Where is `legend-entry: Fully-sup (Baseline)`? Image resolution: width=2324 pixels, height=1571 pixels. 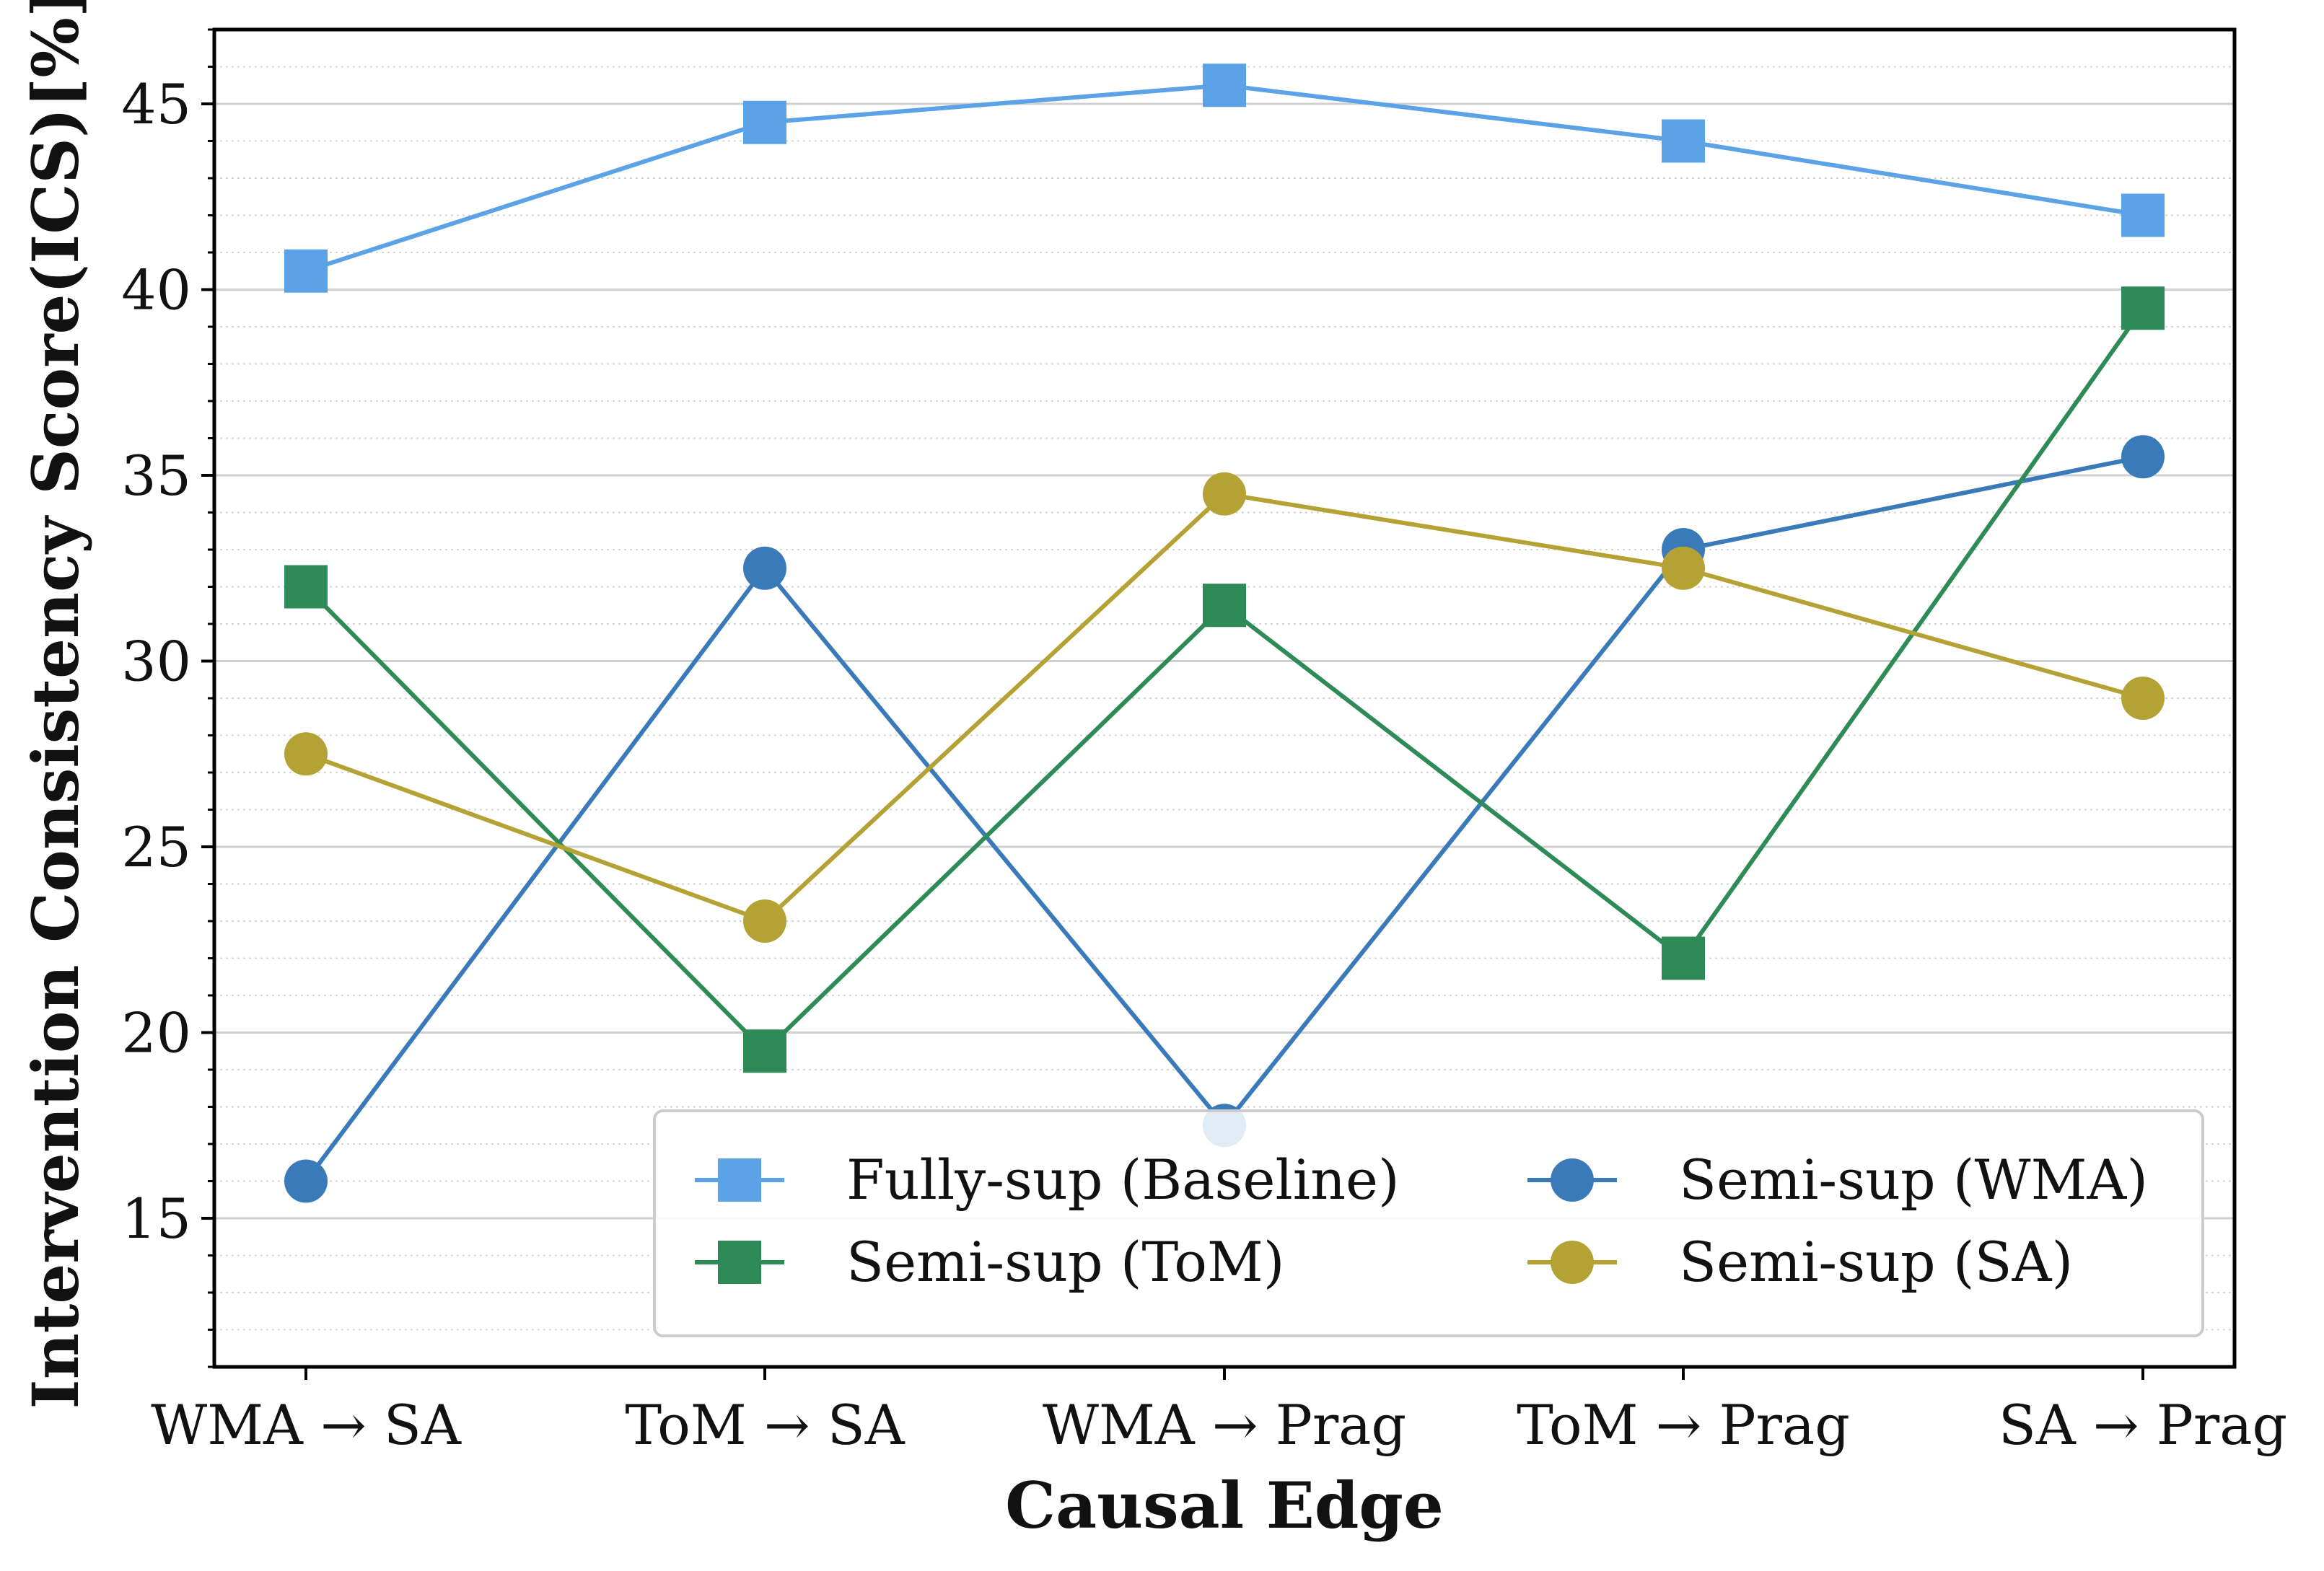
legend-entry: Fully-sup (Baseline) is located at coordinates (1047, 1180).